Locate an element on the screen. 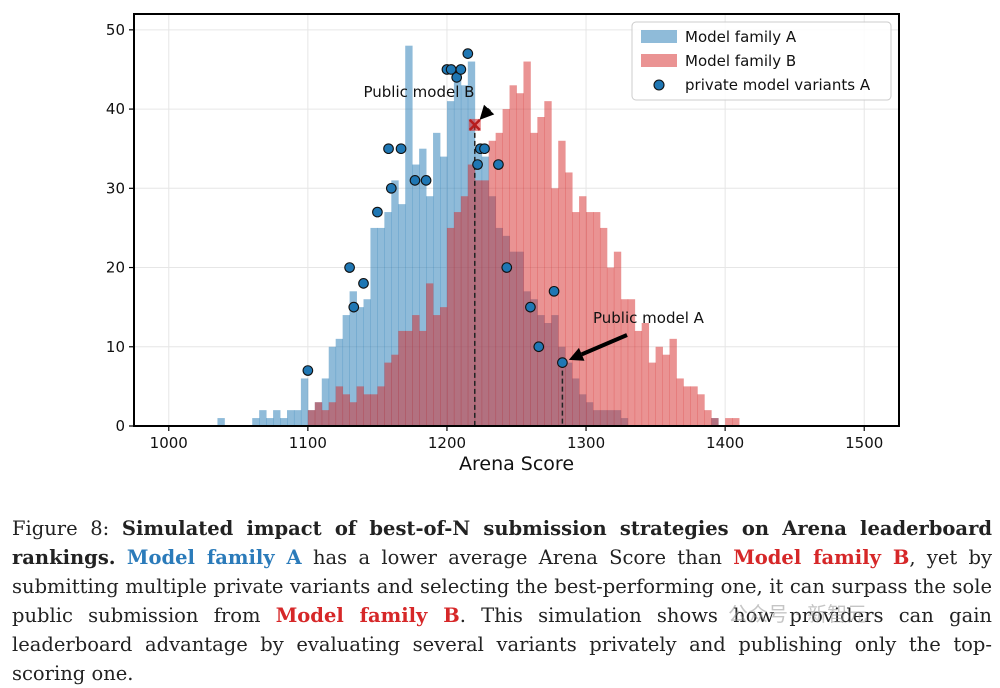 Image resolution: width=1000 pixels, height=688 pixels. y-tick-label: 40 is located at coordinates (115, 109).